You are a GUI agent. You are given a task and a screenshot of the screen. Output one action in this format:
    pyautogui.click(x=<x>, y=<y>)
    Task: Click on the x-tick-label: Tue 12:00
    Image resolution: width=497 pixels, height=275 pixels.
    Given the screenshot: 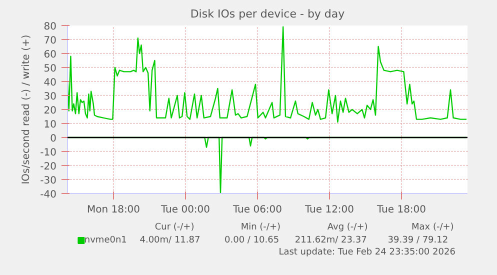 What is the action you would take?
    pyautogui.click(x=329, y=210)
    